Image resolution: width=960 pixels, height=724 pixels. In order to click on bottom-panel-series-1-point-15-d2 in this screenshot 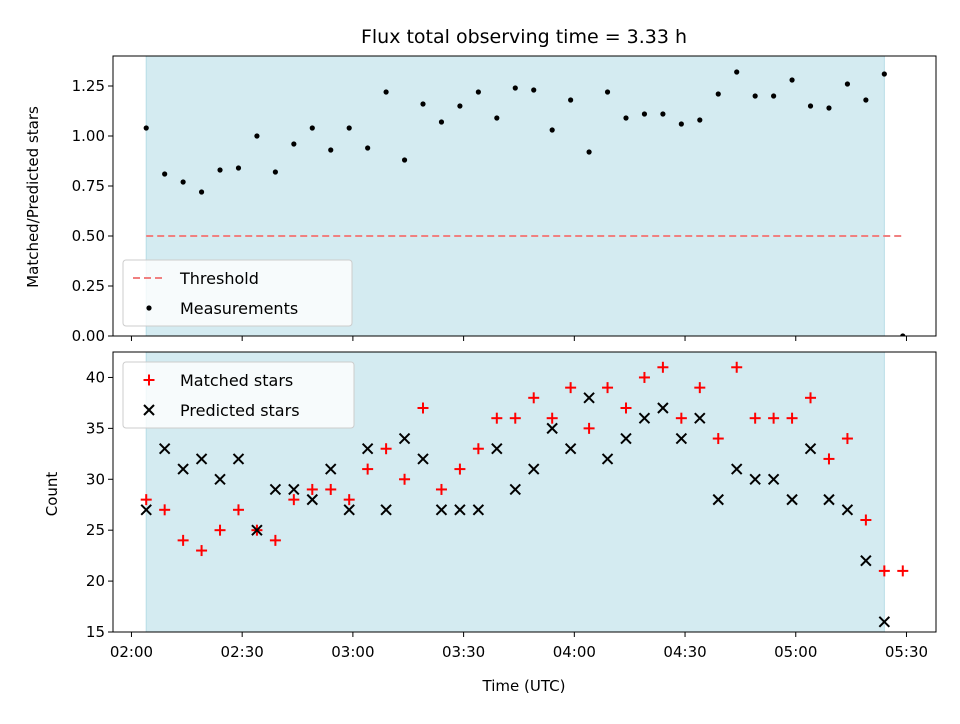, I will do `click(423, 459)`.